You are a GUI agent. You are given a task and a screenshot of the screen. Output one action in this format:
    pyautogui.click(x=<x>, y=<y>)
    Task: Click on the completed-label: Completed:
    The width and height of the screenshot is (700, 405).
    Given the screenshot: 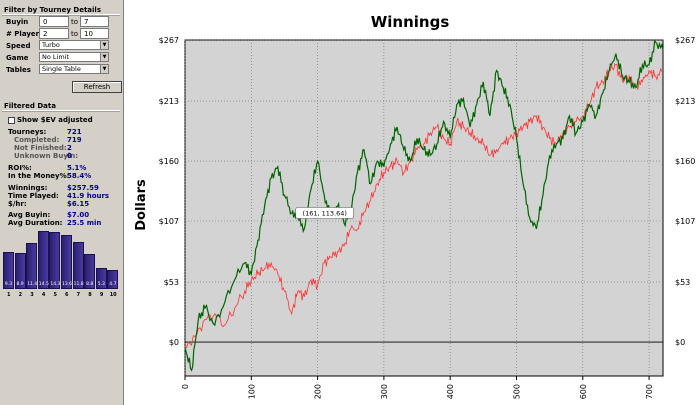 What is the action you would take?
    pyautogui.click(x=37, y=140)
    